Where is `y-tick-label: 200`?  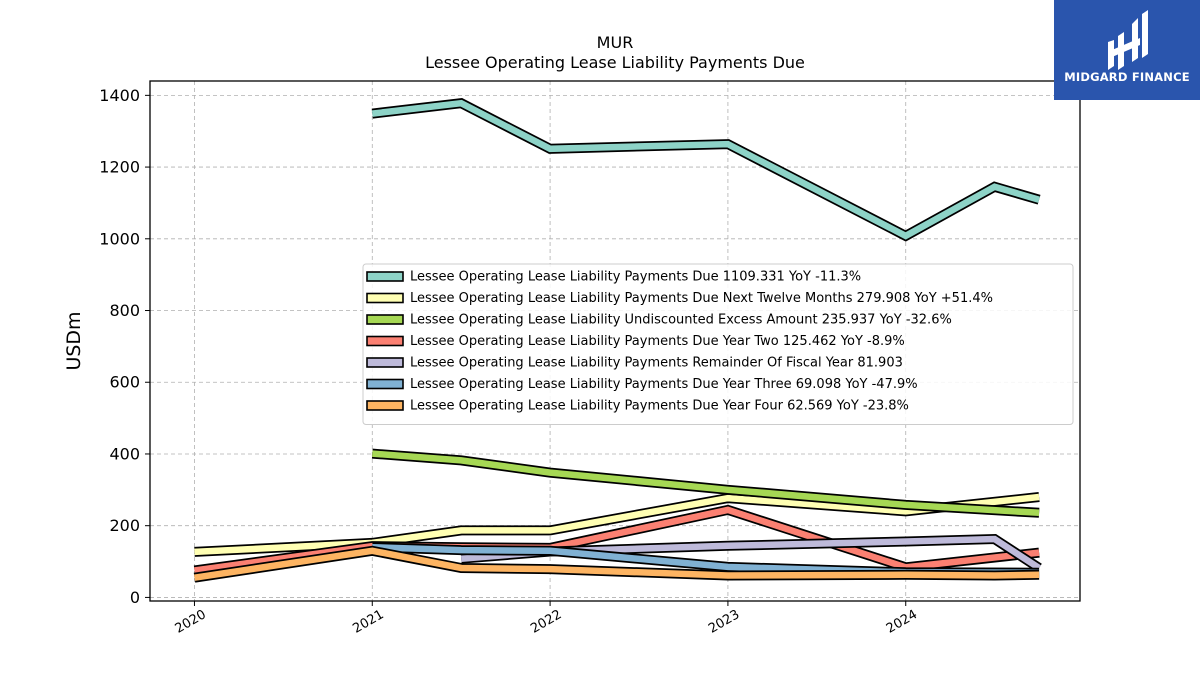 y-tick-label: 200 is located at coordinates (124, 525).